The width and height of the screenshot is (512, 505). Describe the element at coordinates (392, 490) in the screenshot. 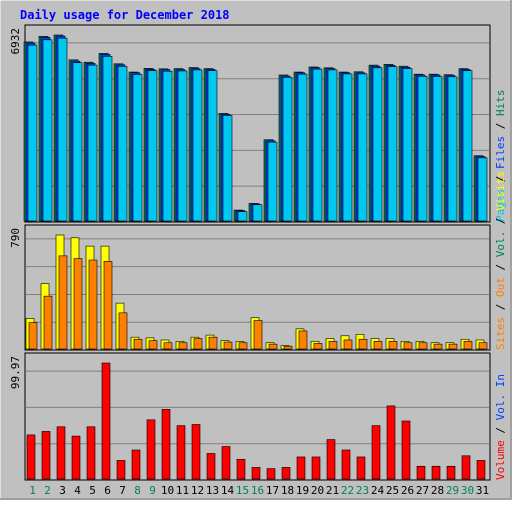

I see `x-tick-label-day-25: 25` at that location.